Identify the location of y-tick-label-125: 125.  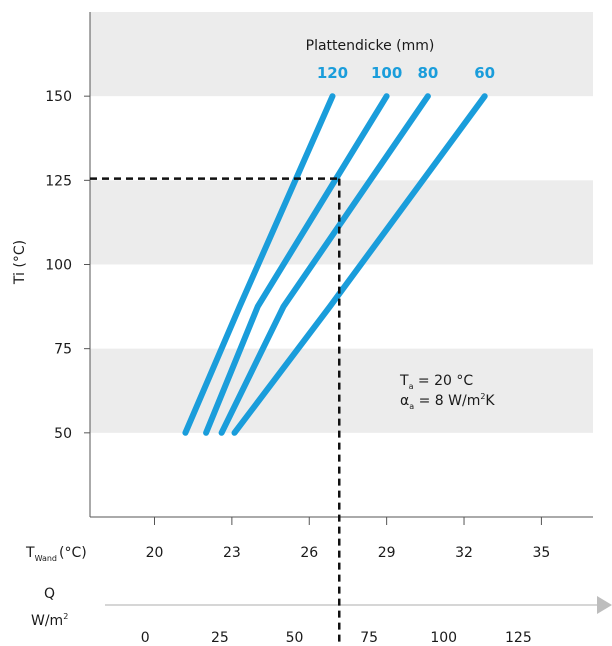
(58, 181).